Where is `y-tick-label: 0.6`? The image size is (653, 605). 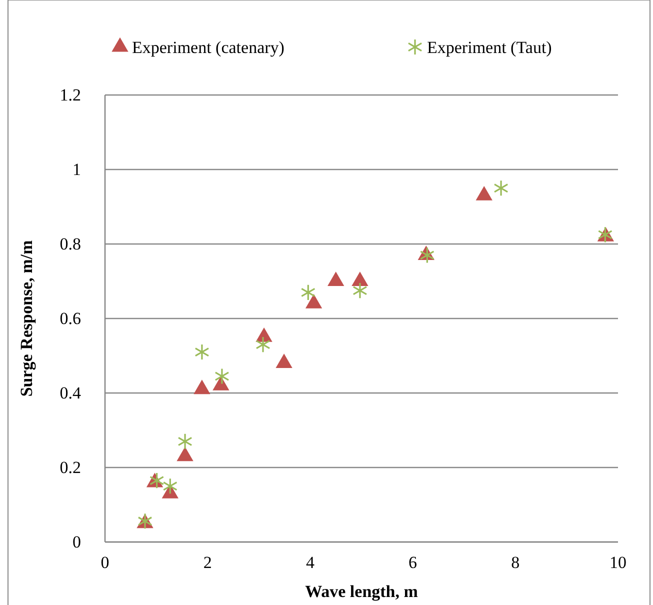 y-tick-label: 0.6 is located at coordinates (70, 318).